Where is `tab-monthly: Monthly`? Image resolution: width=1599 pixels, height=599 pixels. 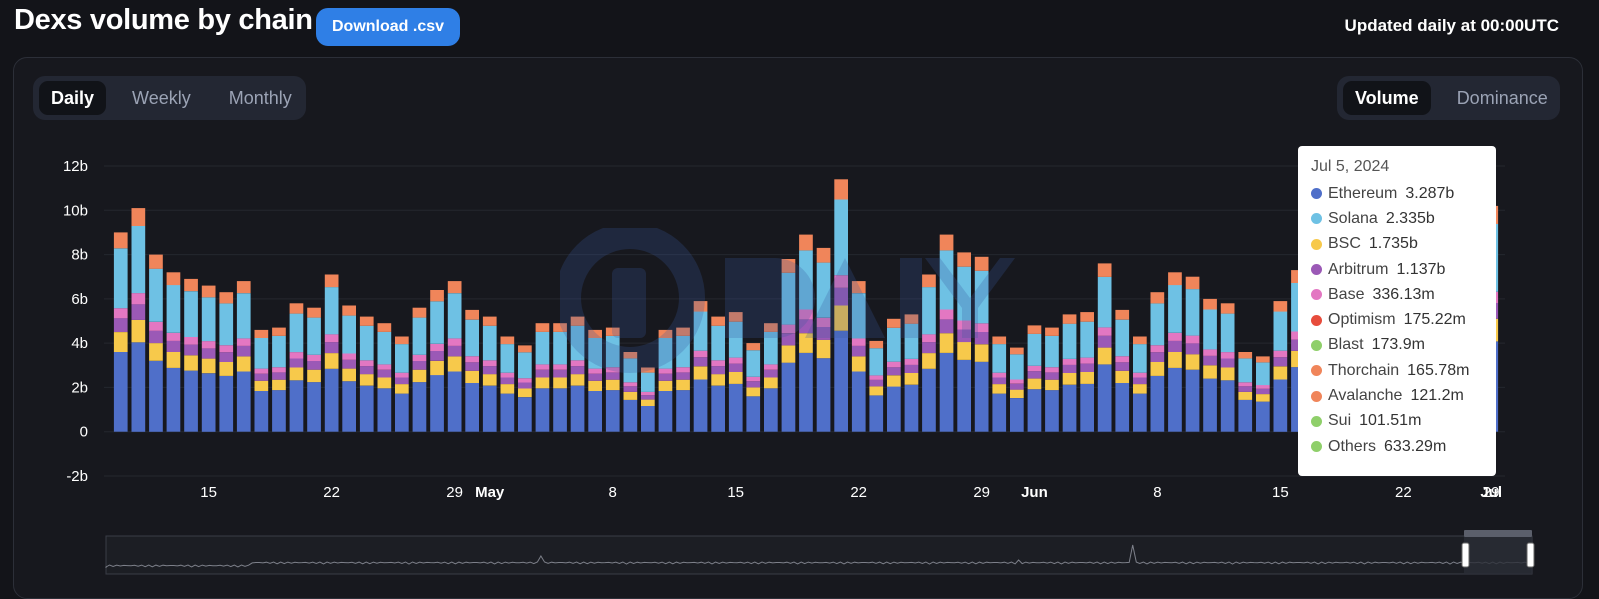 tab-monthly: Monthly is located at coordinates (260, 97).